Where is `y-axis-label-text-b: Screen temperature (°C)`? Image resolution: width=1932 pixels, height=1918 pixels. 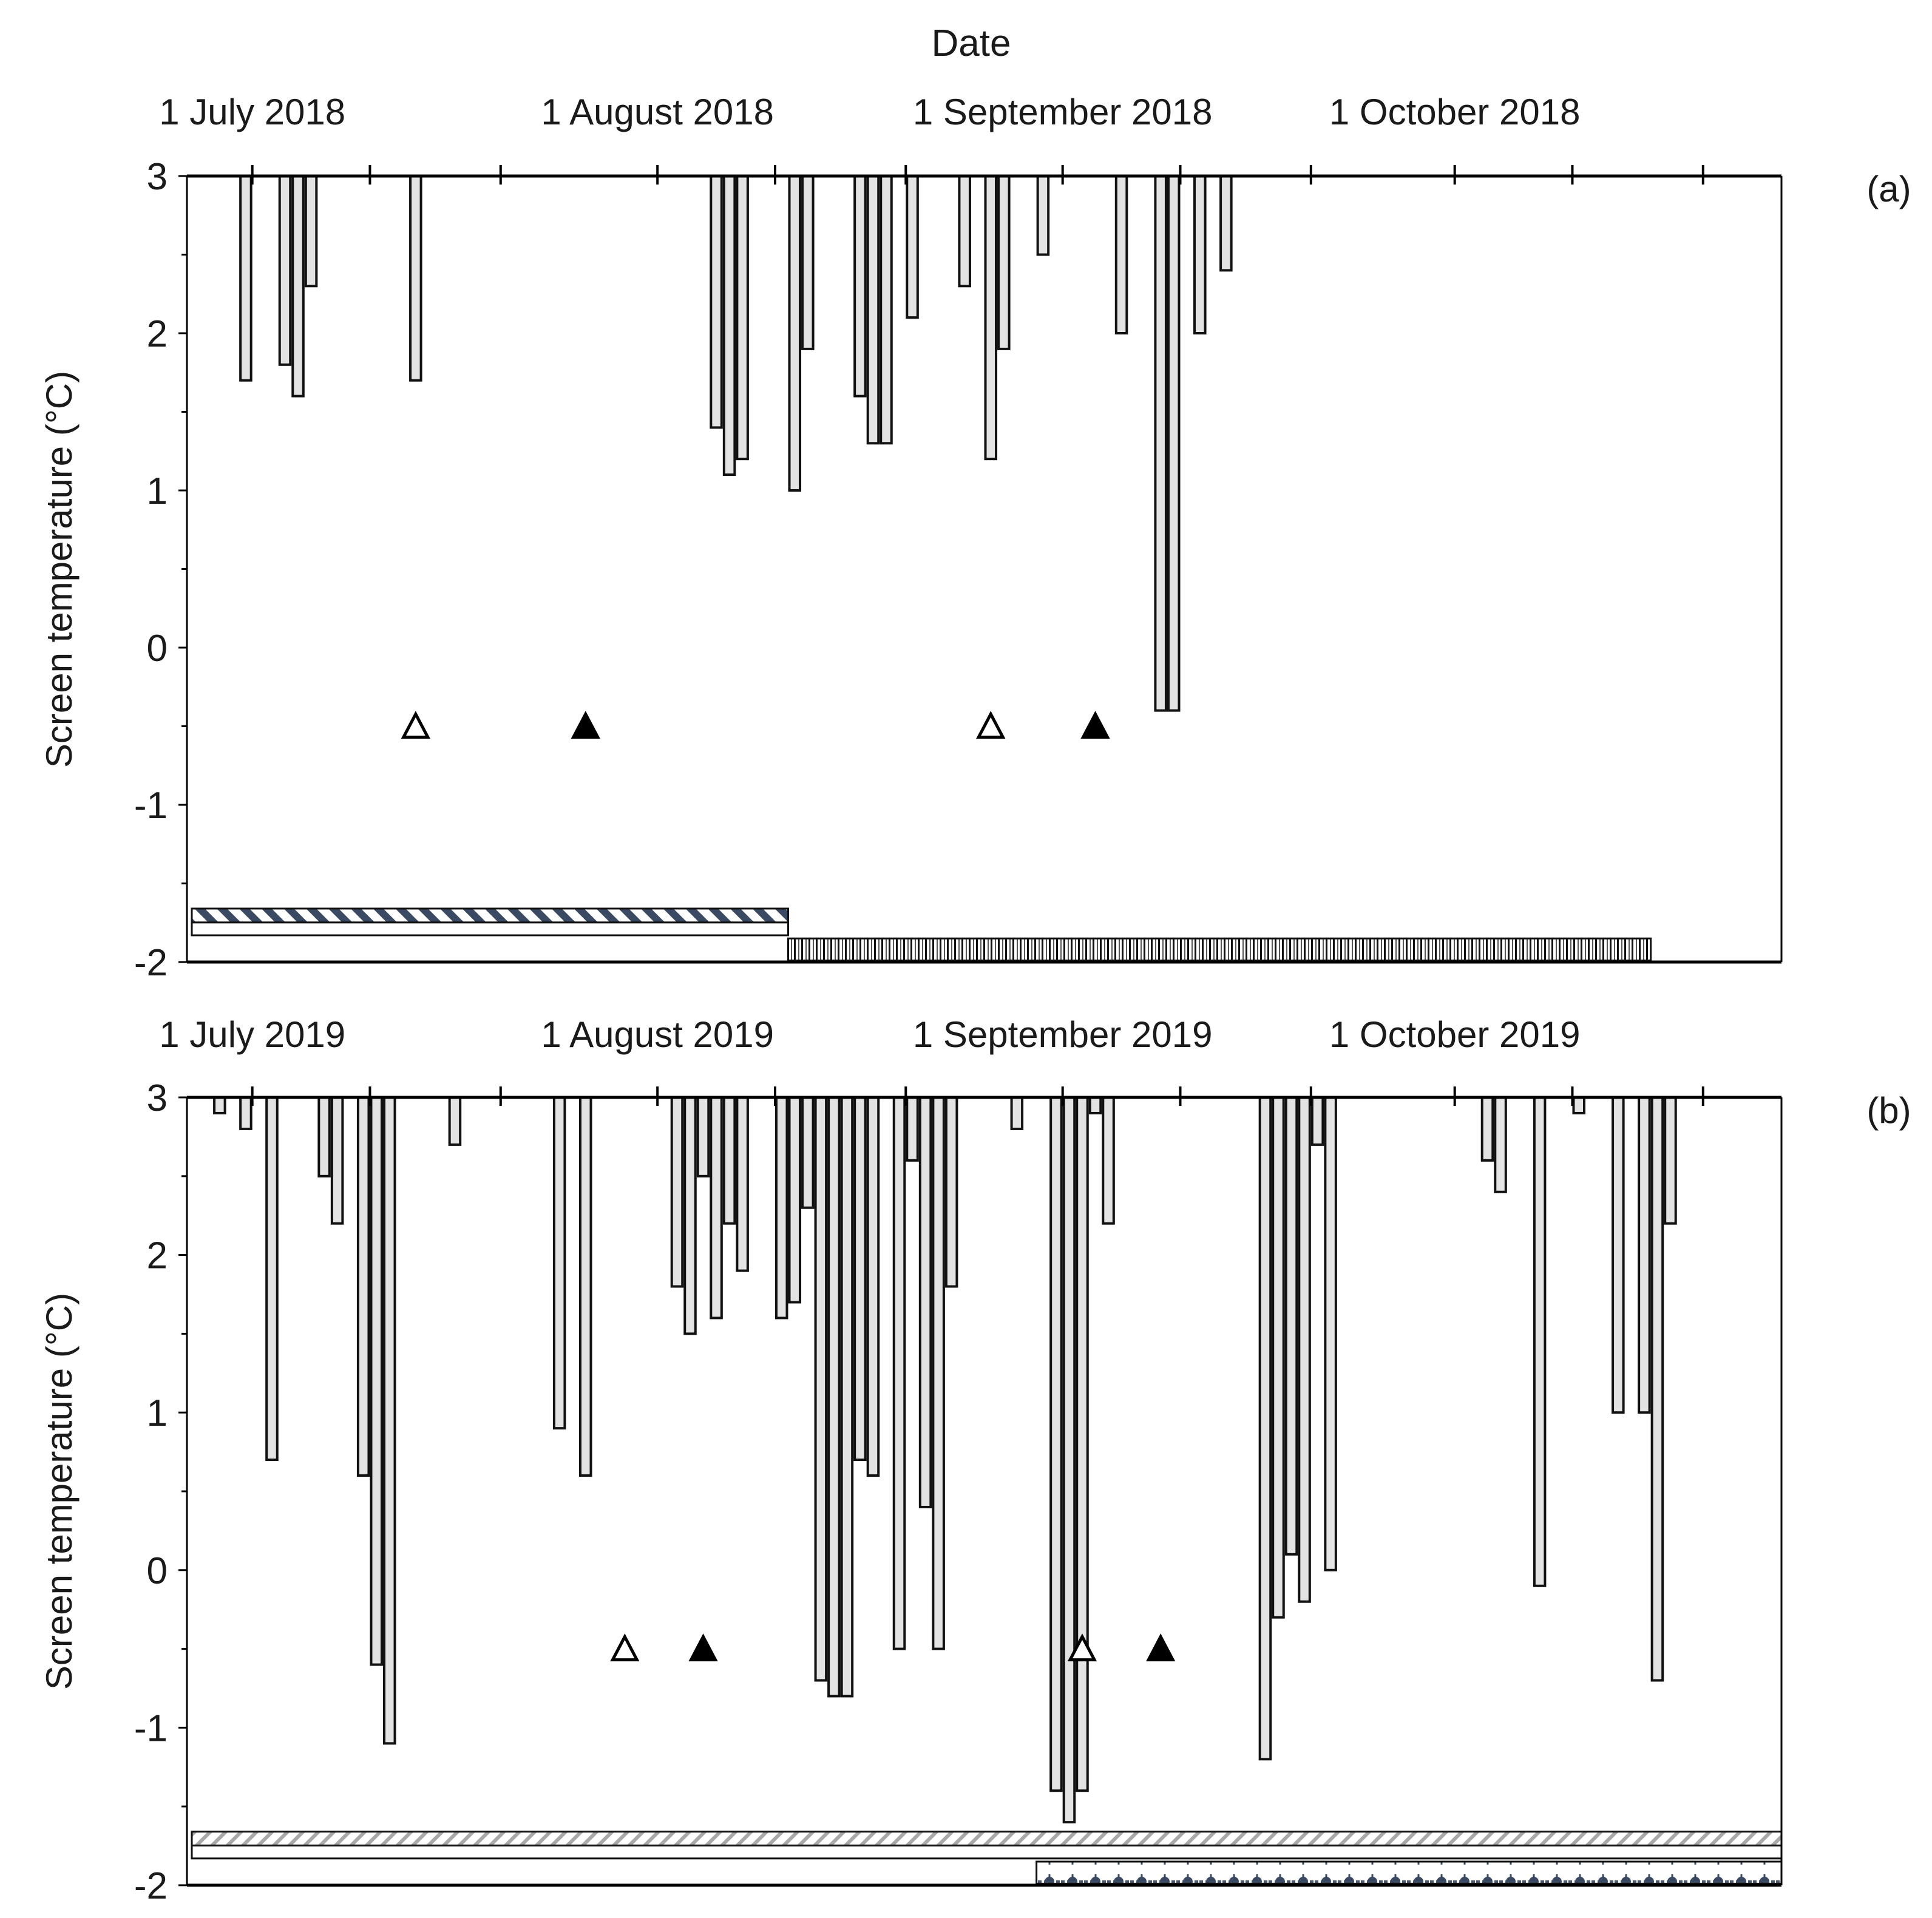 y-axis-label-text-b: Screen temperature (°C) is located at coordinates (60, 1491).